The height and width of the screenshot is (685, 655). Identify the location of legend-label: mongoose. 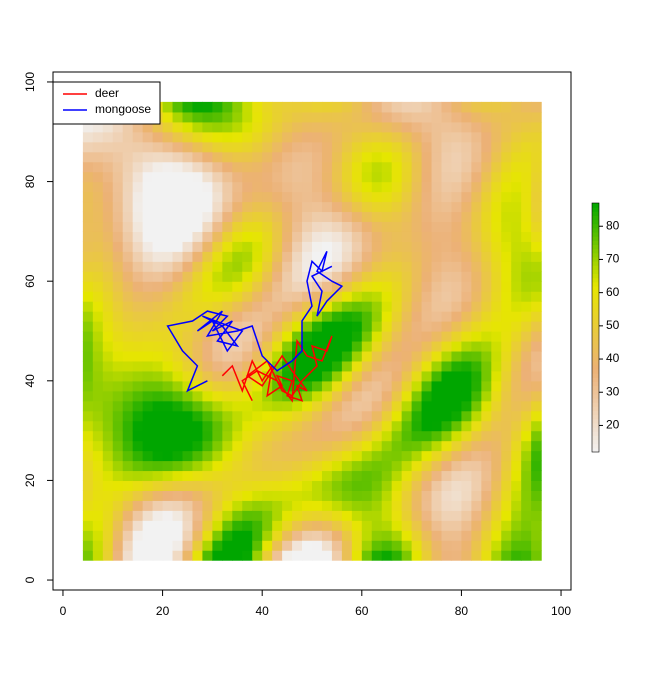
(123, 109).